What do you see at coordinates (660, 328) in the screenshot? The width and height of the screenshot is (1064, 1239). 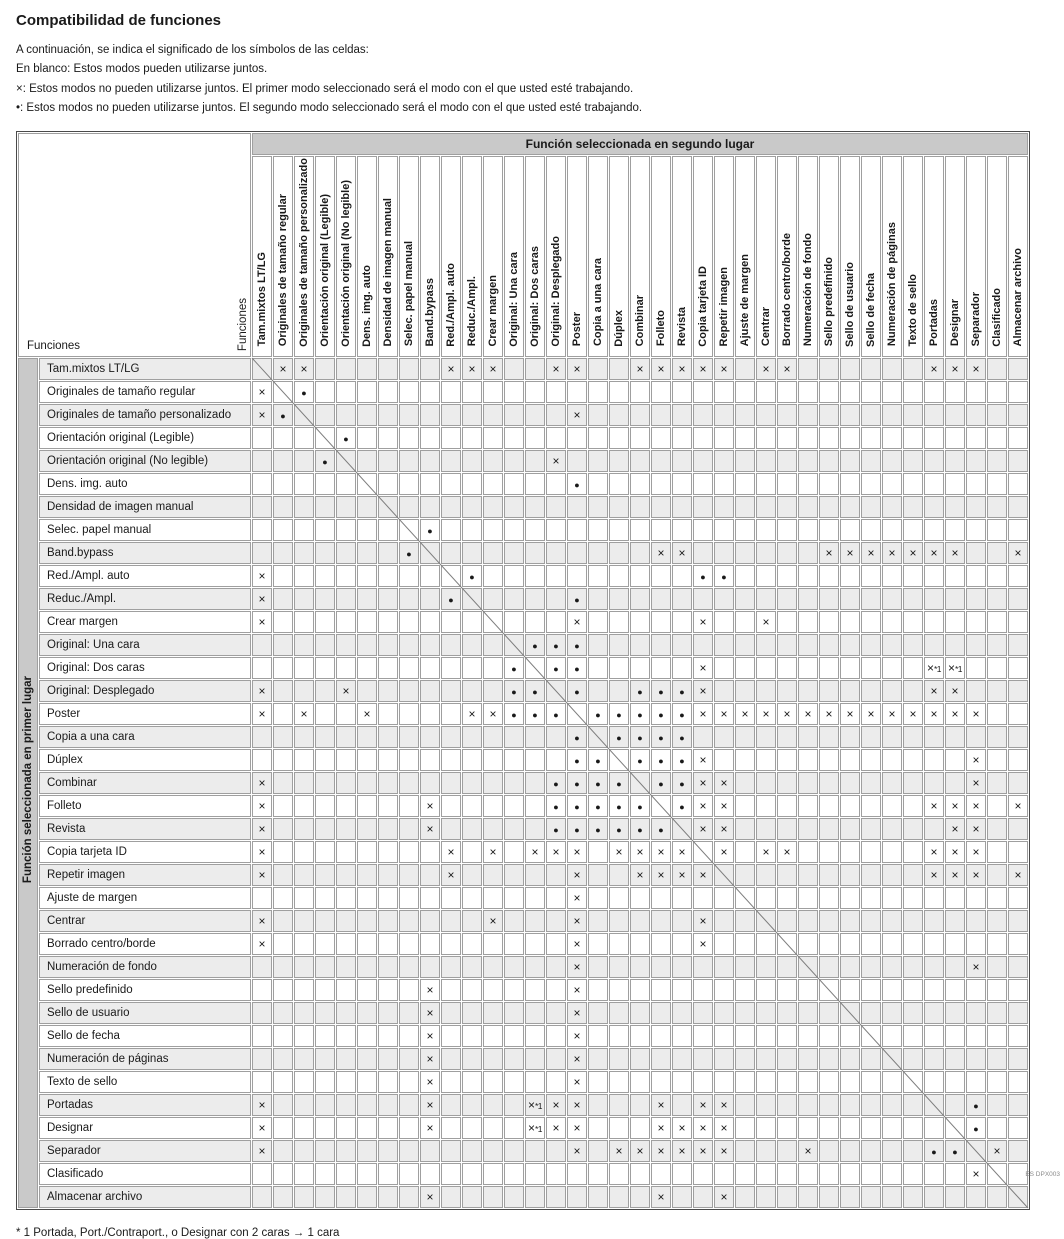 I see `column-header-label: Folleto` at bounding box center [660, 328].